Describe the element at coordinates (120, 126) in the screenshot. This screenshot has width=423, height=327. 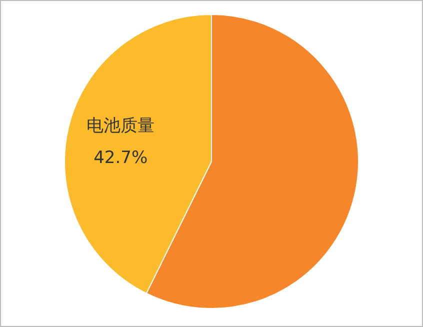
I see `slice-label: 电池质量` at that location.